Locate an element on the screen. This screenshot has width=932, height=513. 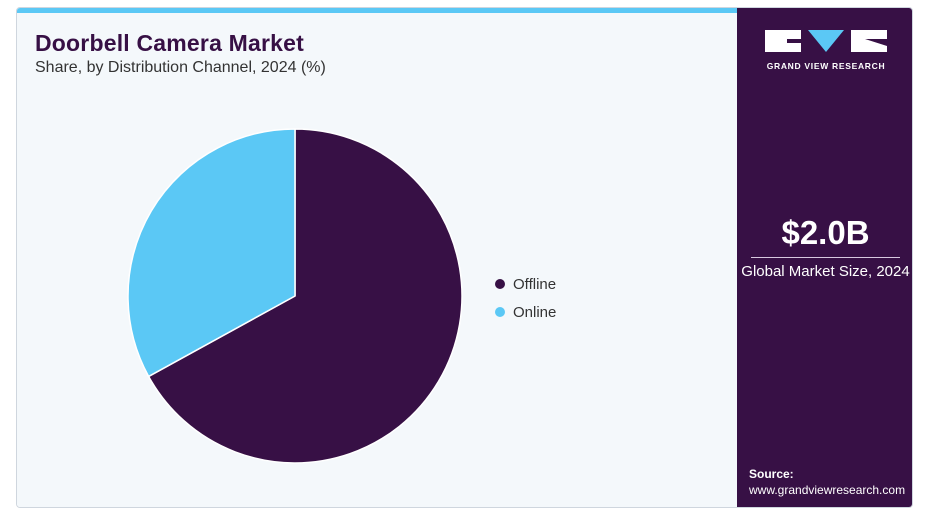
logo-g-icon is located at coordinates (783, 41).